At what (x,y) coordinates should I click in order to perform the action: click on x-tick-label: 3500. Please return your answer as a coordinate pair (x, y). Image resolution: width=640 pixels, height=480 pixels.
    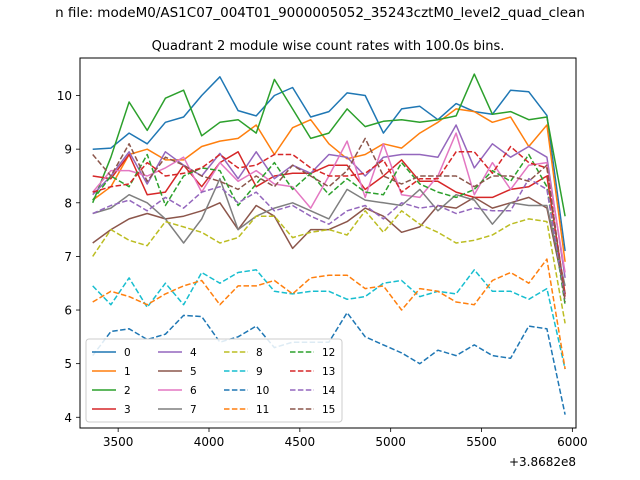
    Looking at the image, I should click on (118, 442).